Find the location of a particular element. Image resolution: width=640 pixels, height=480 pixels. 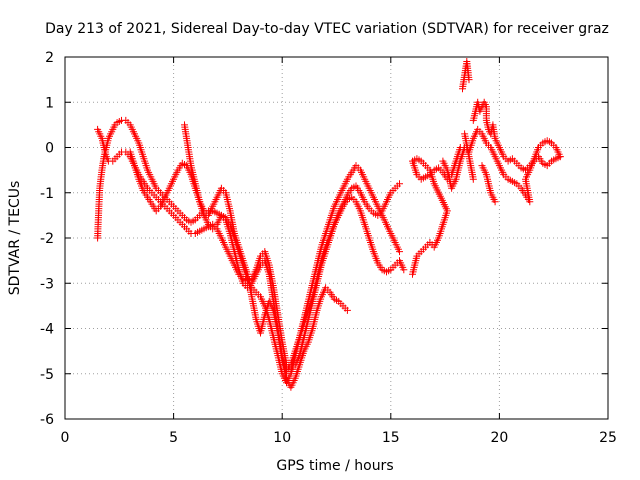

y-tick-label: -5 is located at coordinates (47, 375).